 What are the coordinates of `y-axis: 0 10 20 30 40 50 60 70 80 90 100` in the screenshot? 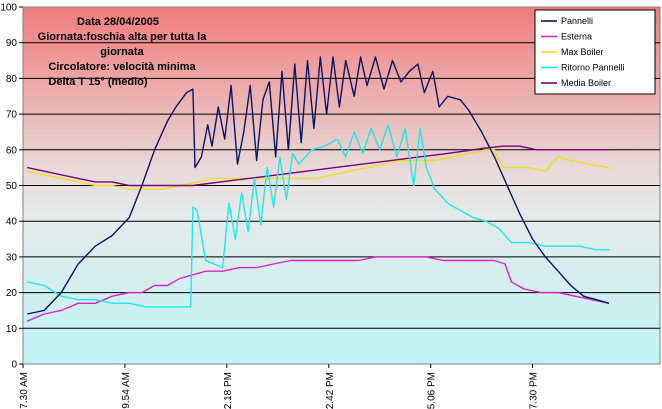 It's located at (11, 187).